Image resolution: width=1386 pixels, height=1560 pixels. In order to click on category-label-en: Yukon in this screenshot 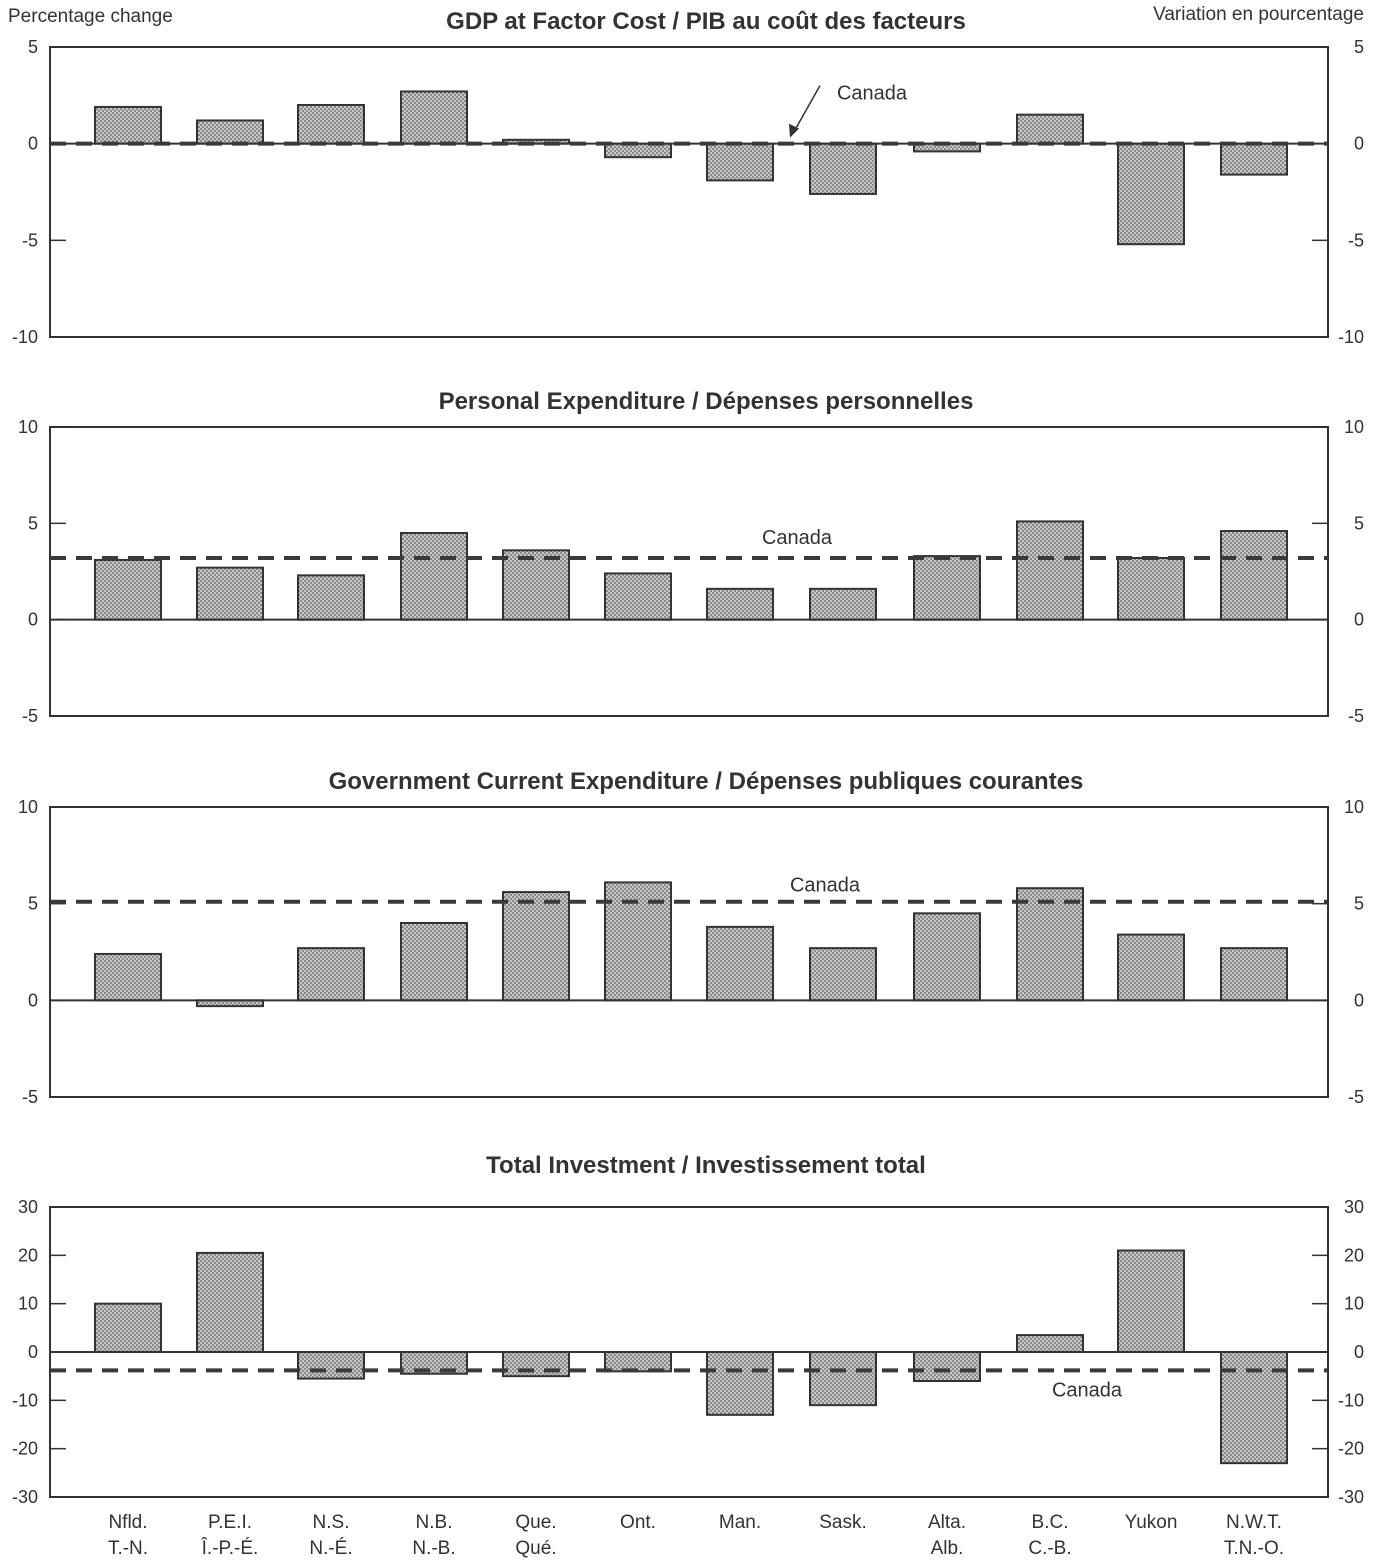, I will do `click(1151, 1522)`.